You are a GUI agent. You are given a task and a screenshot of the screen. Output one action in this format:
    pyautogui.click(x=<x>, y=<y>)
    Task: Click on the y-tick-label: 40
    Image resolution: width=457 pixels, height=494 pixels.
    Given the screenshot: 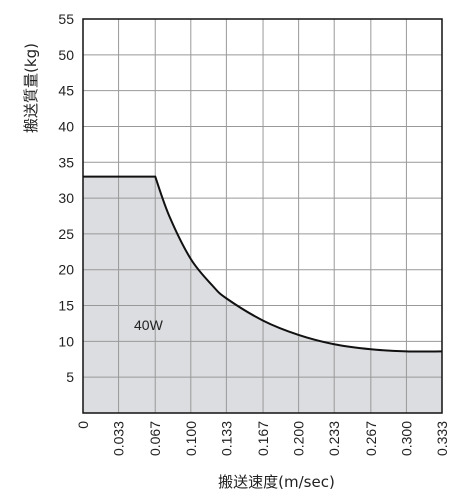 What is the action you would take?
    pyautogui.click(x=66, y=126)
    